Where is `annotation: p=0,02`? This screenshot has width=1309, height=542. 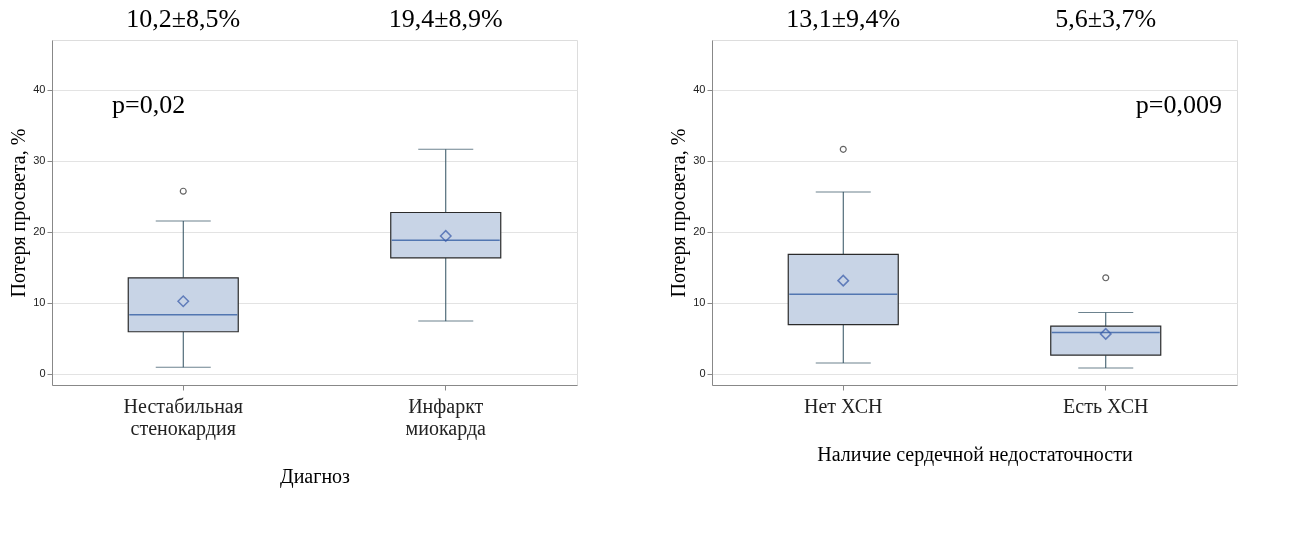
annotation: p=0,02 is located at coordinates (149, 104).